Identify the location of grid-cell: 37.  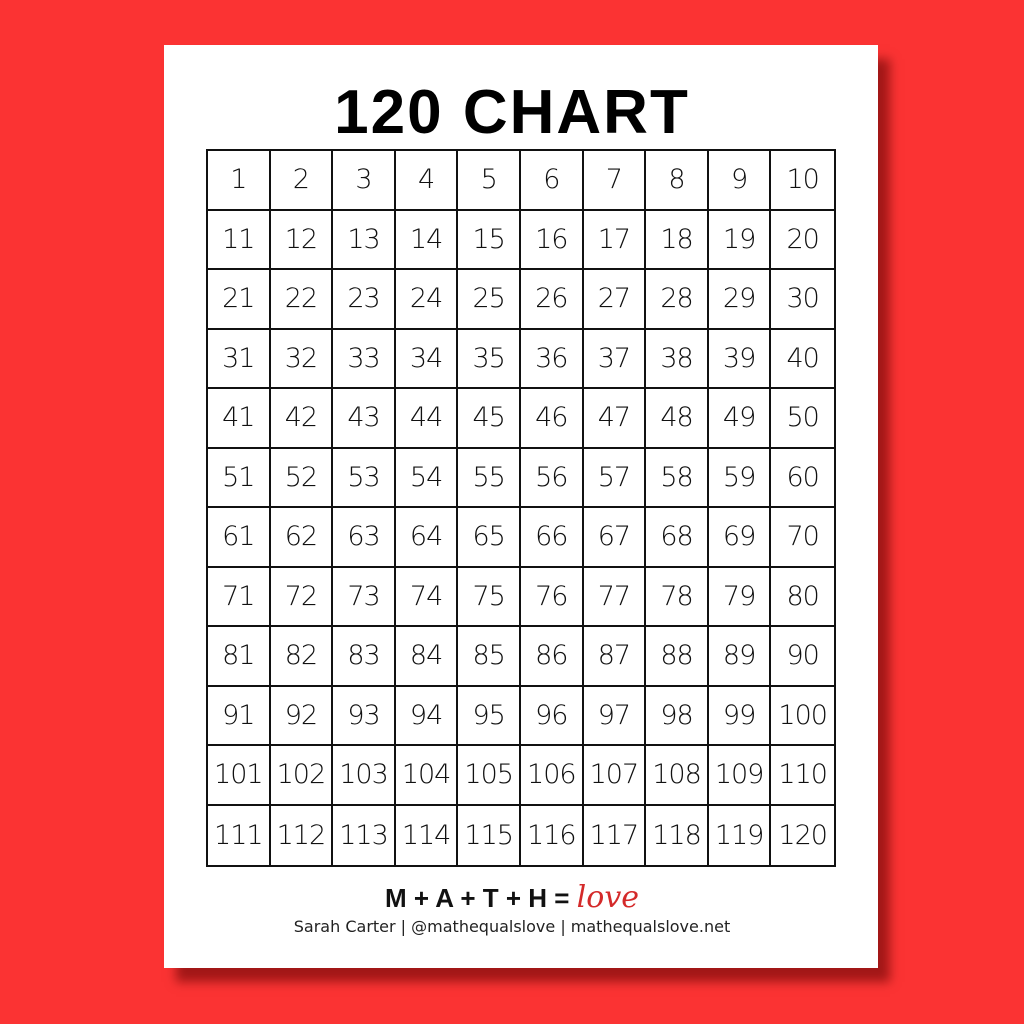
(615, 359).